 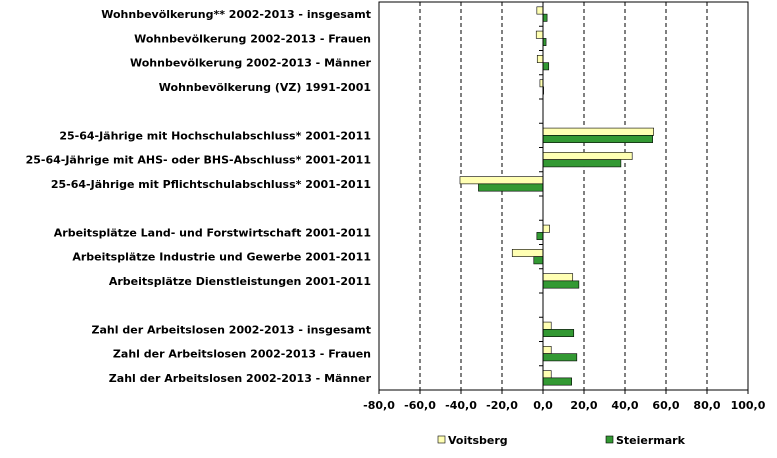 What do you see at coordinates (461, 405) in the screenshot?
I see `x-tick-label: -40,0` at bounding box center [461, 405].